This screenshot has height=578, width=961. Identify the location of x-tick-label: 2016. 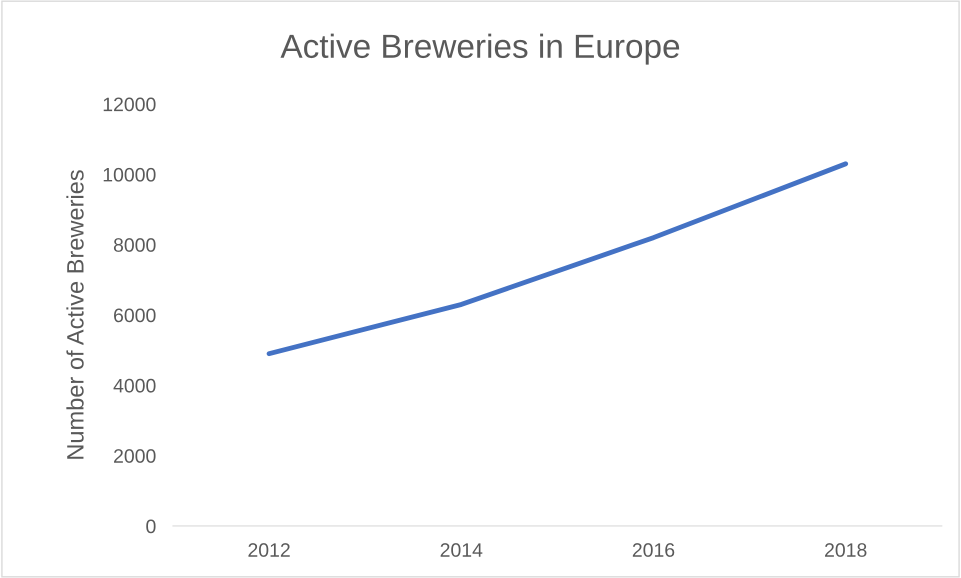
(653, 550).